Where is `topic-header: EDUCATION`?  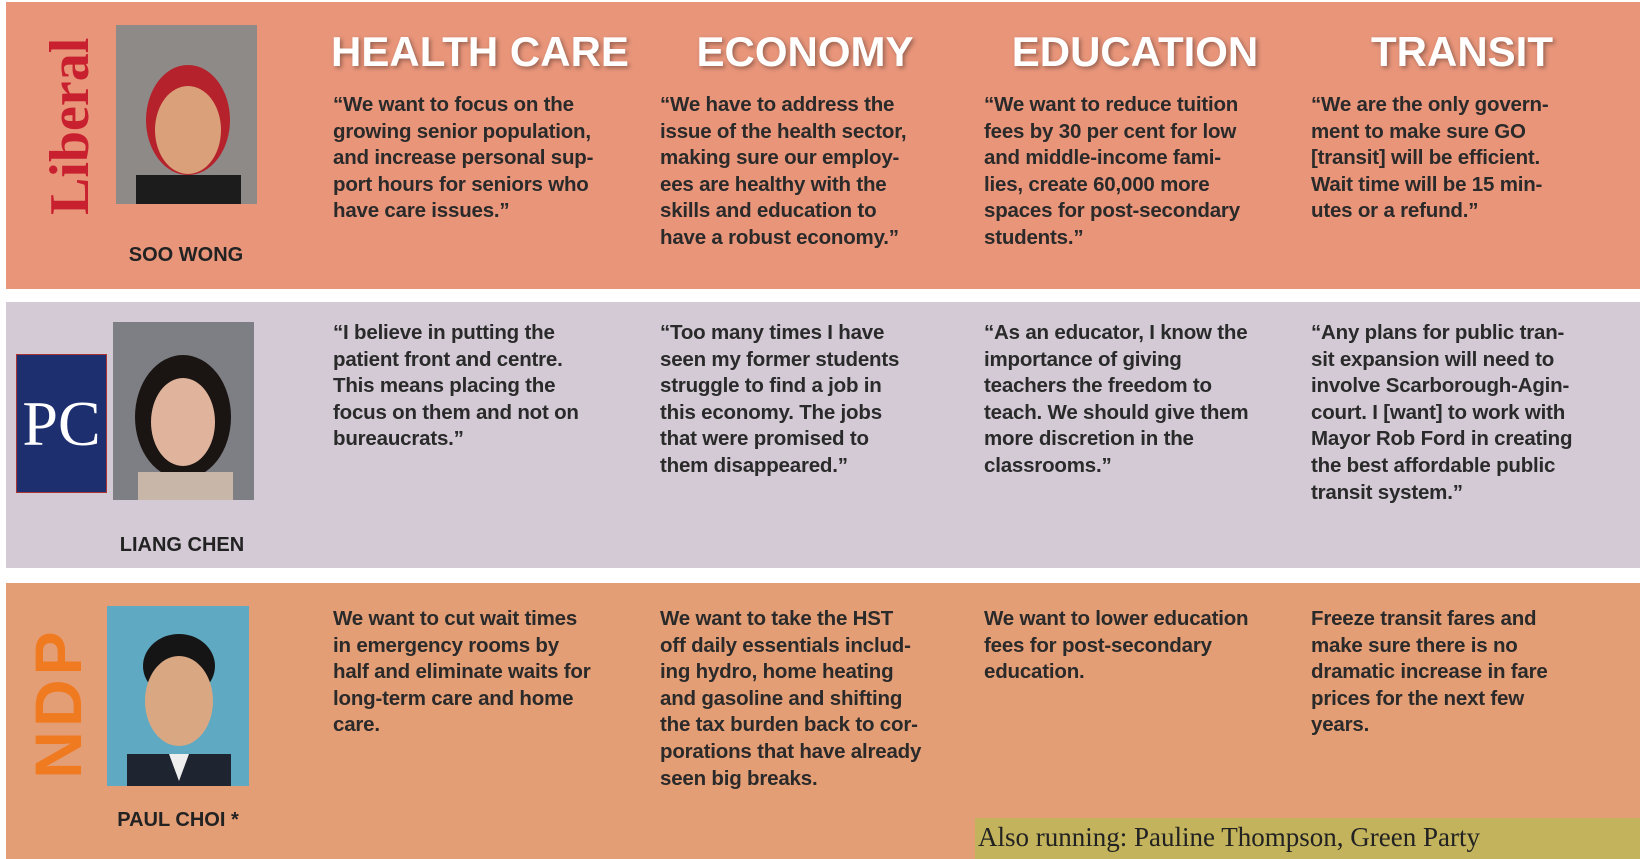
topic-header: EDUCATION is located at coordinates (1135, 51).